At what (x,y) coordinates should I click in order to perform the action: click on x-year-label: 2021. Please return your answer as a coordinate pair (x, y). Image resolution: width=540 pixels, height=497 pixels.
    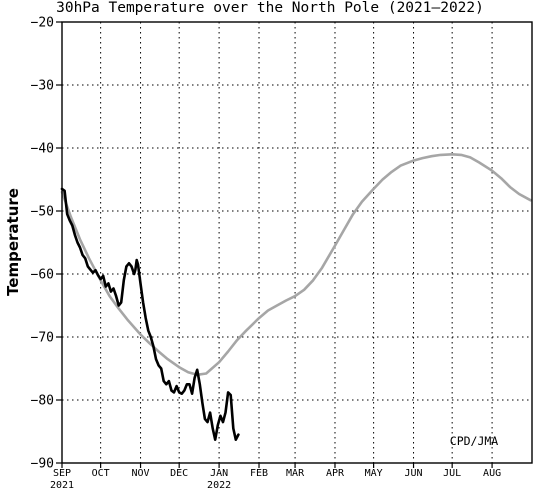
    Looking at the image, I should click on (62, 485).